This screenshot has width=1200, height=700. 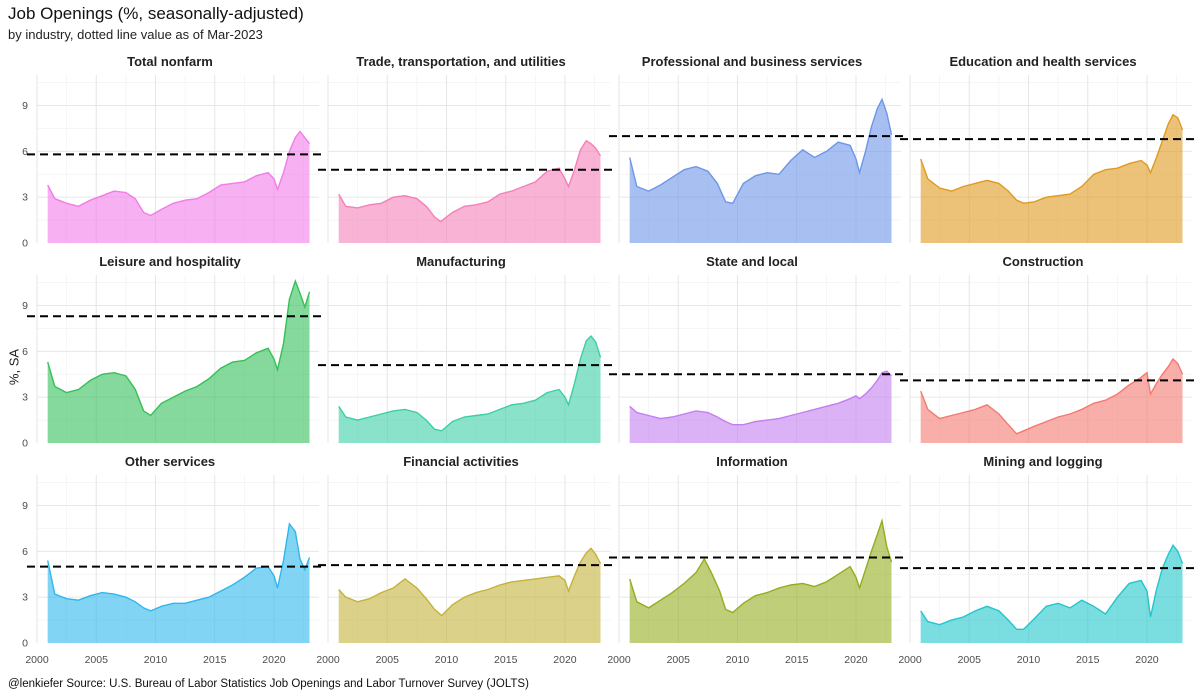 I want to click on panel-trade-transportation-and-utilities: Trade, transportation, and utilities, so click(x=465, y=148).